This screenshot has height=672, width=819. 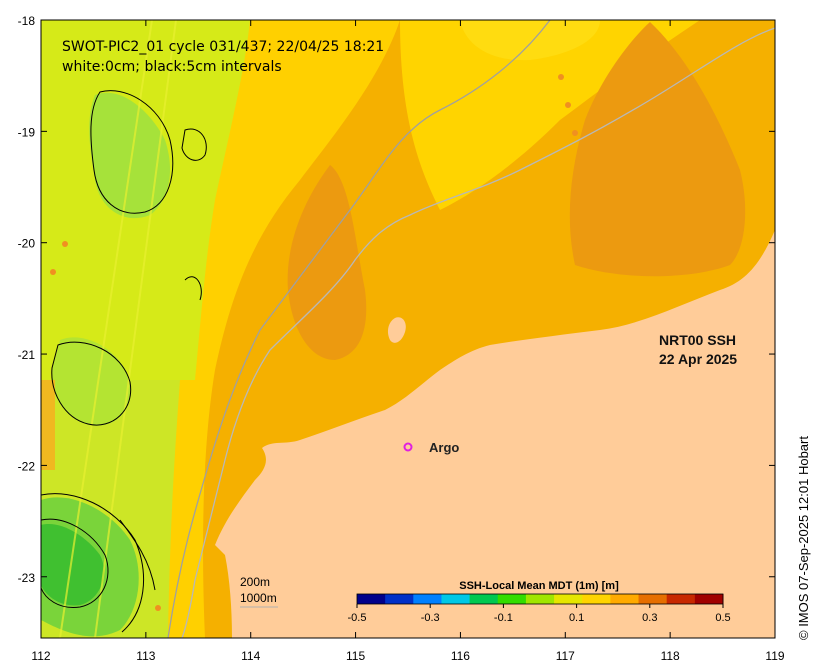 What do you see at coordinates (408, 447) in the screenshot?
I see `argo-marker` at bounding box center [408, 447].